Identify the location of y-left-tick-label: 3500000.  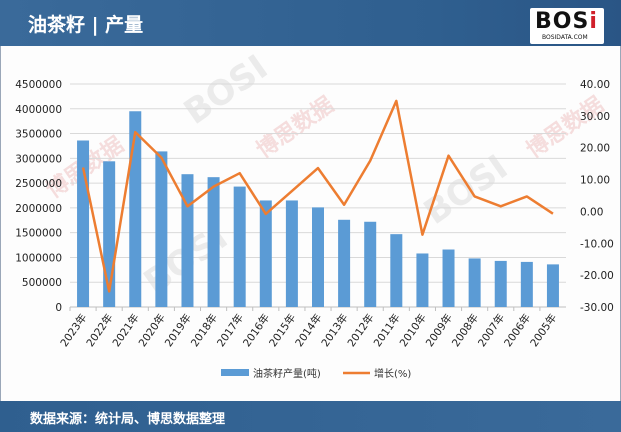
(38, 135).